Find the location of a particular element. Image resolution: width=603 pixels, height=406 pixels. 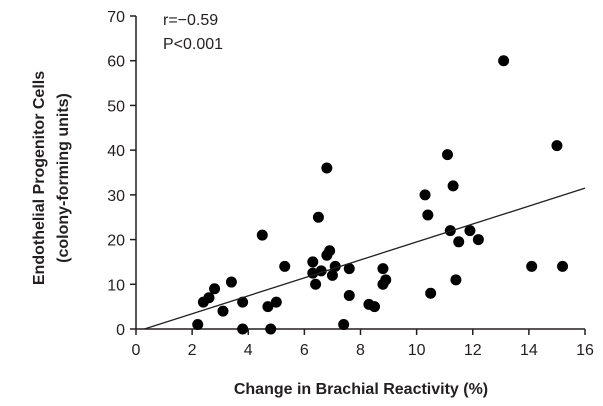

x-tick-label: 4 is located at coordinates (248, 350).